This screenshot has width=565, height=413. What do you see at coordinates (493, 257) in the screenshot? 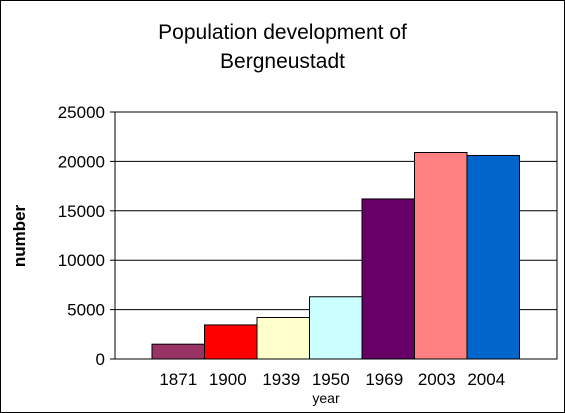
I see `bar-2004` at bounding box center [493, 257].